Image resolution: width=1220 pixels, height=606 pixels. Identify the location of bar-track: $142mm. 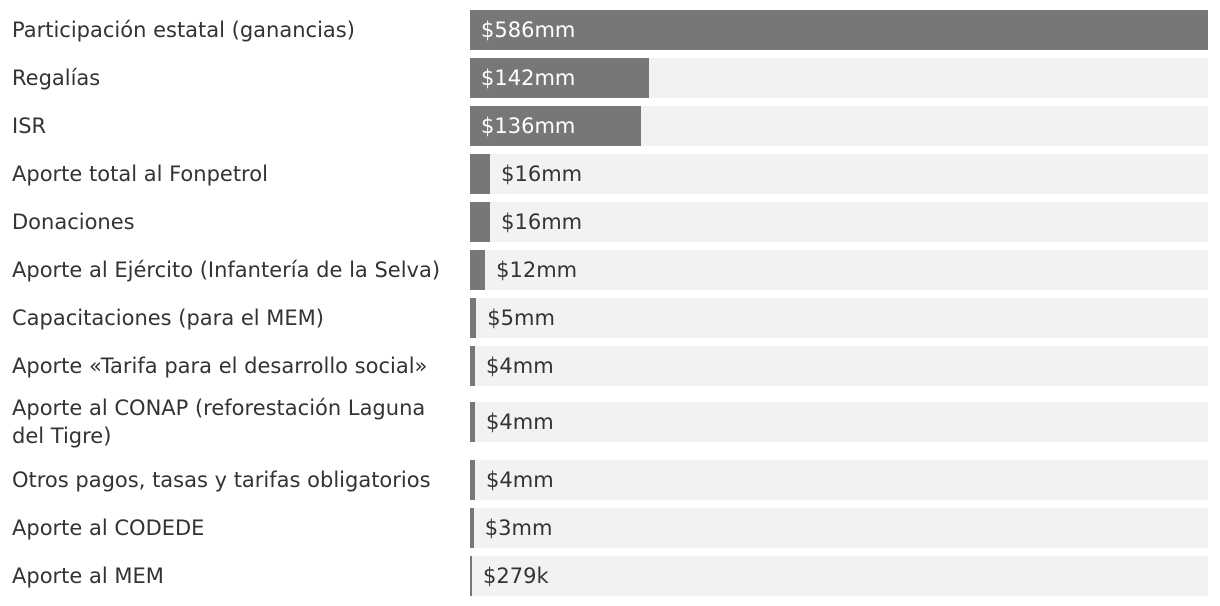
(839, 78).